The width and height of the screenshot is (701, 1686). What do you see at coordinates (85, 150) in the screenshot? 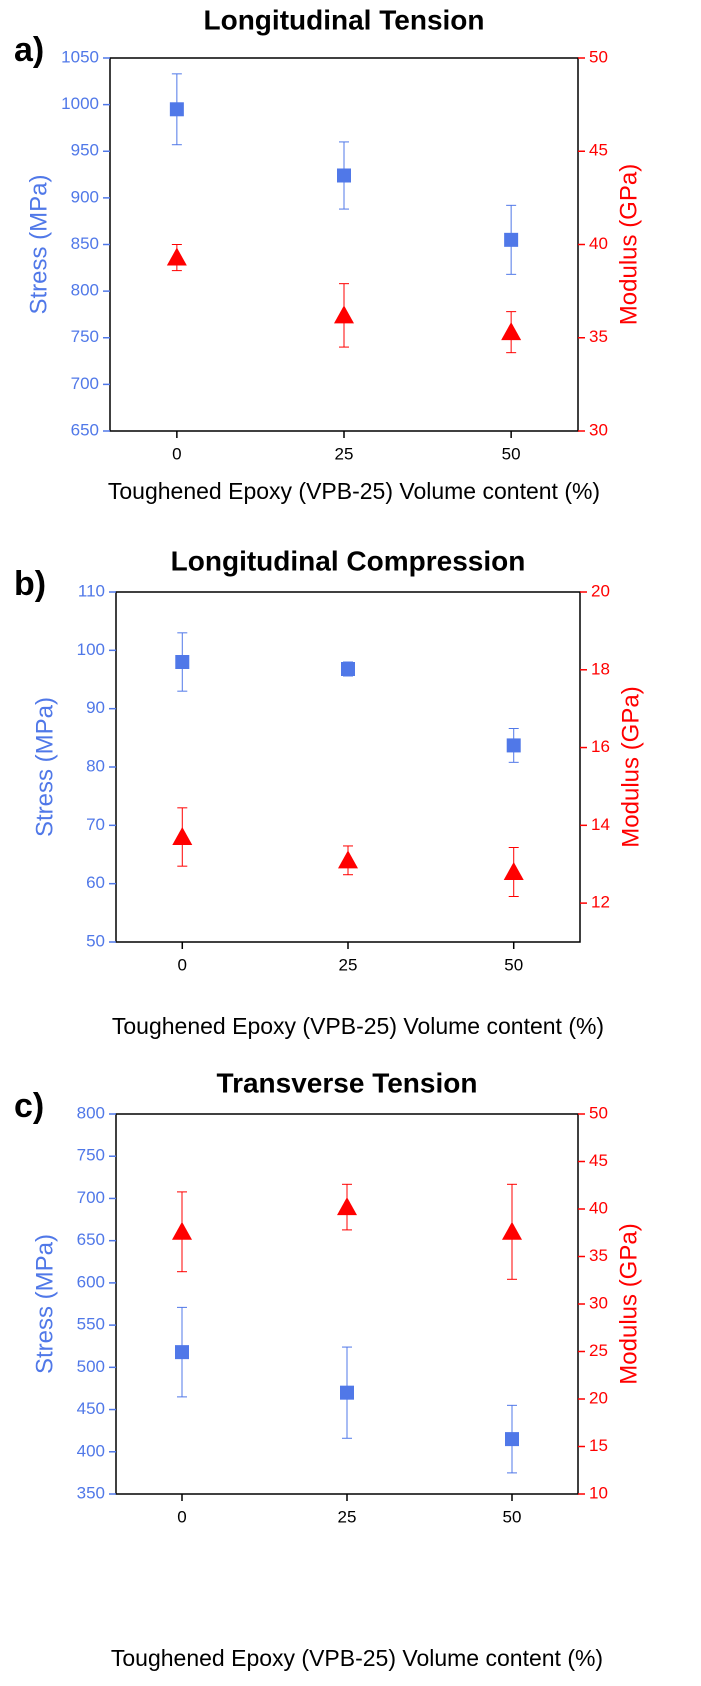
I see `y-tick-label: 950` at bounding box center [85, 150].